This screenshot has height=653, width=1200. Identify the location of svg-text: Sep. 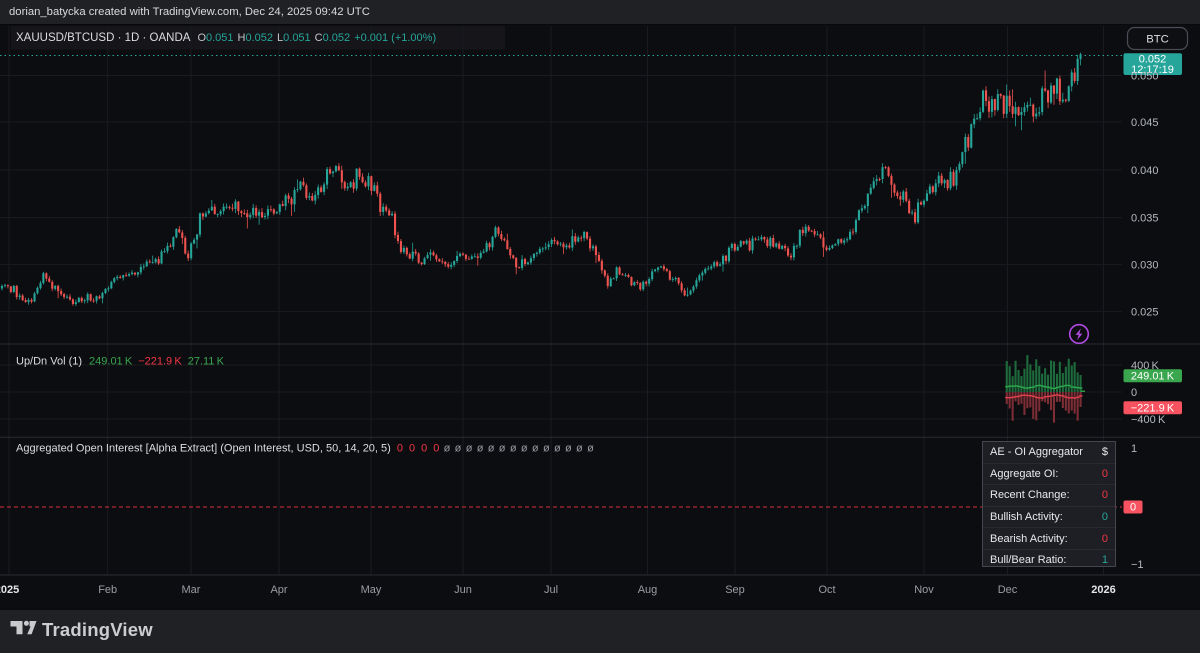
(735, 590).